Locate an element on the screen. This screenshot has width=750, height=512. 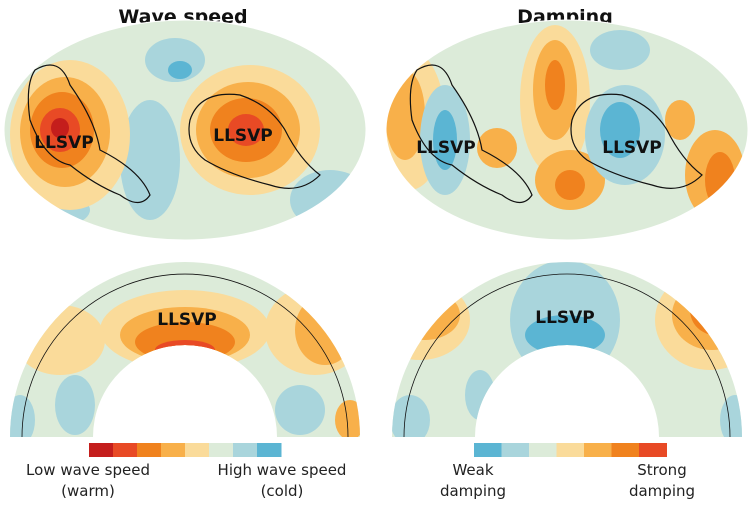
damping-colorbar is located at coordinates (570, 450).